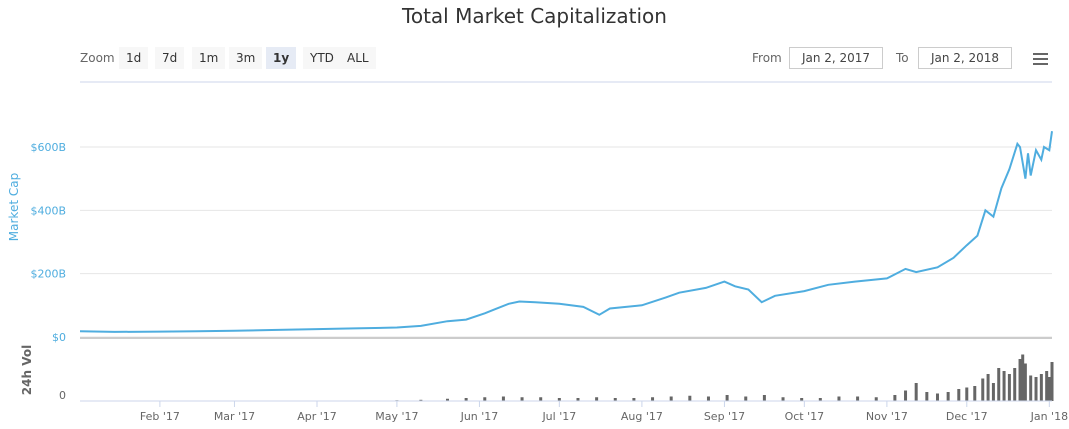  What do you see at coordinates (965, 58) in the screenshot?
I see `to-date-input: Jan 2, 2018` at bounding box center [965, 58].